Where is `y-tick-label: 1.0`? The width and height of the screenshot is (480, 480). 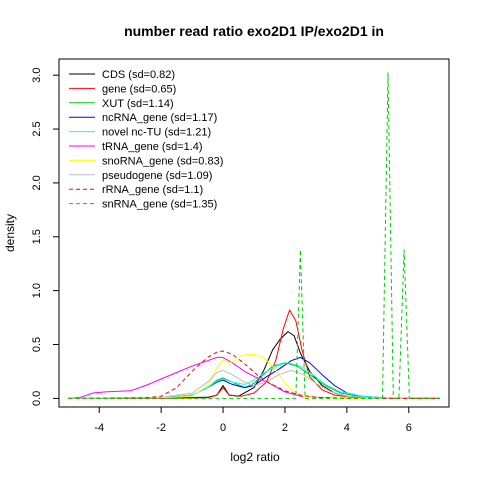 y-tick-label: 1.0 is located at coordinates (37, 290).